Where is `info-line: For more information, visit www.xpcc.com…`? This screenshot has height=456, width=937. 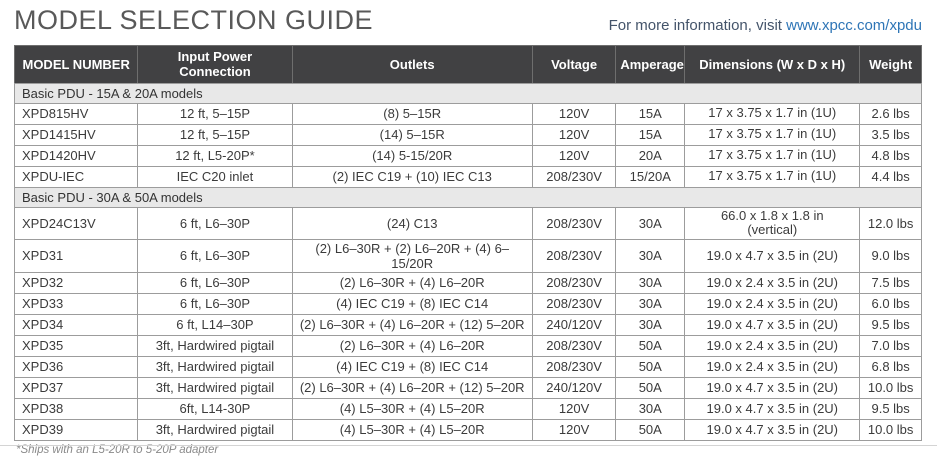
info-line: For more information, visit www.xpcc.com… is located at coordinates (765, 26).